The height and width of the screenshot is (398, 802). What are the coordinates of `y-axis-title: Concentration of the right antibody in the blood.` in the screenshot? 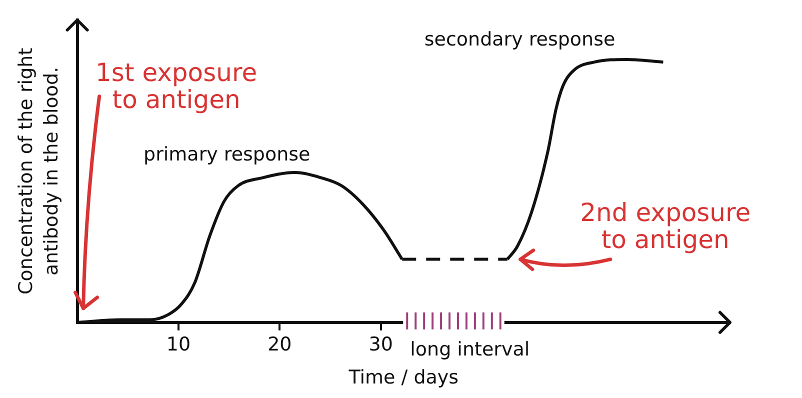 It's located at (38, 171).